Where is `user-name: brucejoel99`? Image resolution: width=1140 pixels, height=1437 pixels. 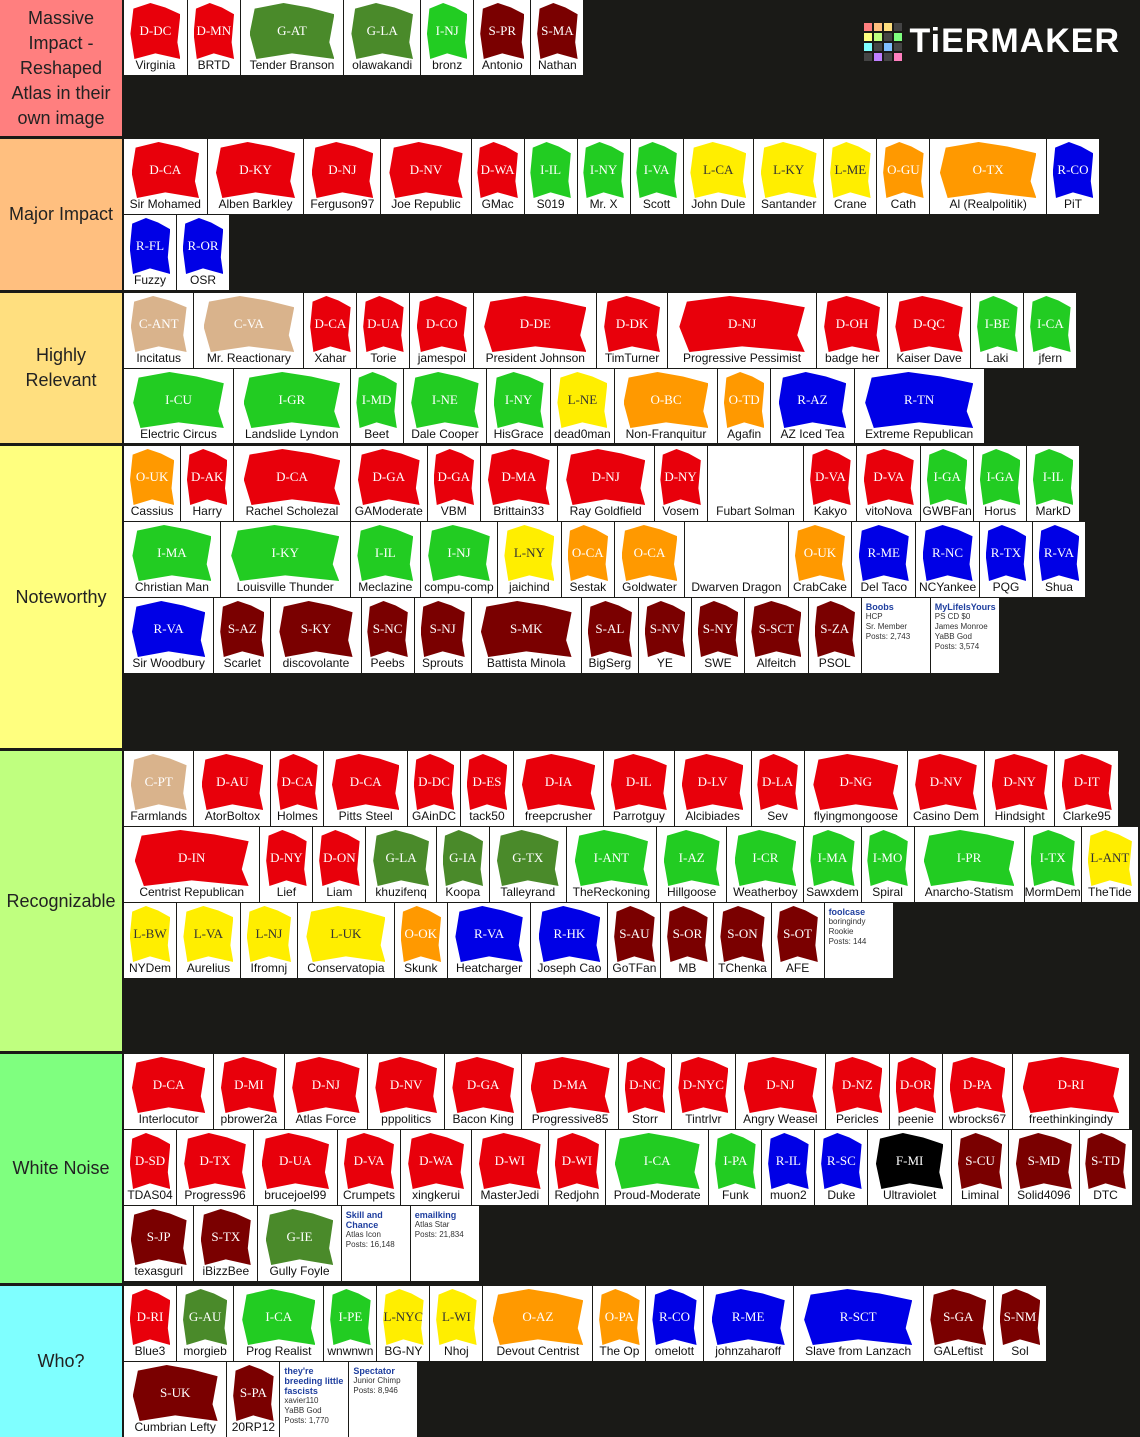
user-name: brucejoel99 is located at coordinates (295, 1195).